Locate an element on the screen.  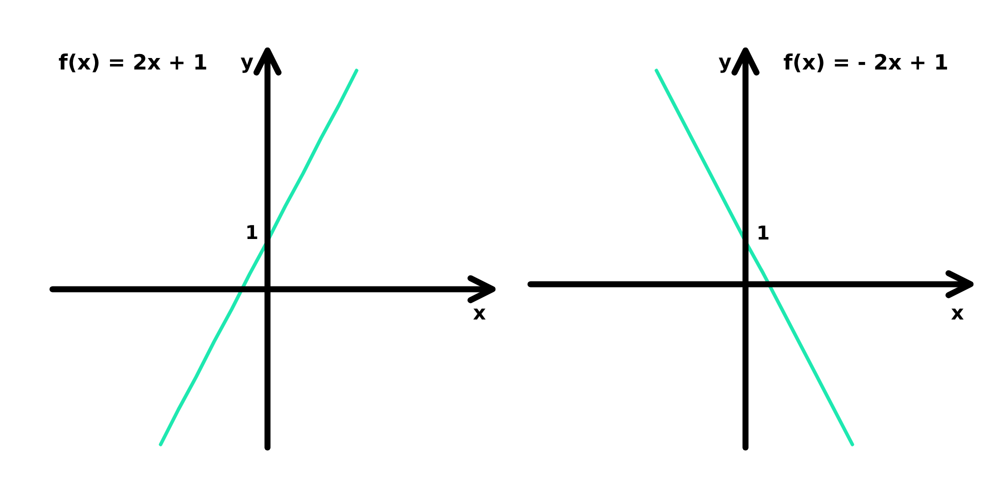
chart-title: f(x) = - 2x + 1 is located at coordinates (865, 62).